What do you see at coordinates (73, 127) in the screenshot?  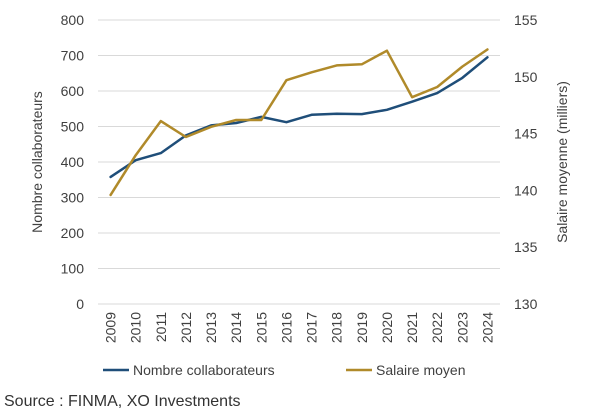 I see `y-left-tick-label: 500` at bounding box center [73, 127].